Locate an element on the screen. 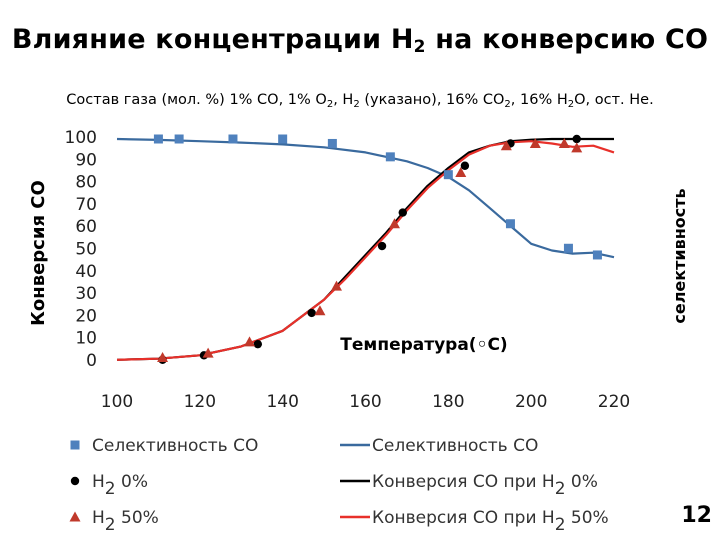 This screenshot has height=540, width=720. x-axis-title: Температура(◦C) is located at coordinates (423, 345).